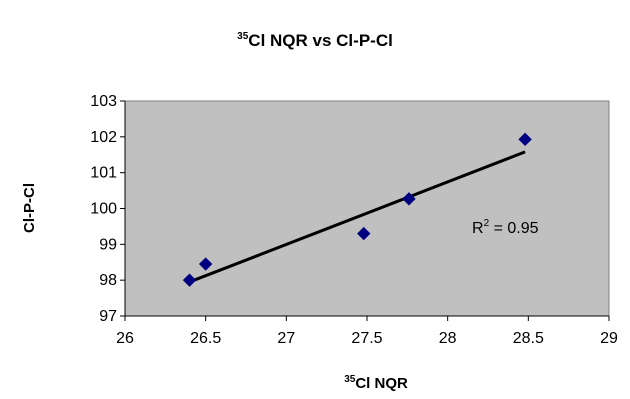 This screenshot has height=399, width=630. What do you see at coordinates (205, 338) in the screenshot?
I see `x-tick-label: 26.5` at bounding box center [205, 338].